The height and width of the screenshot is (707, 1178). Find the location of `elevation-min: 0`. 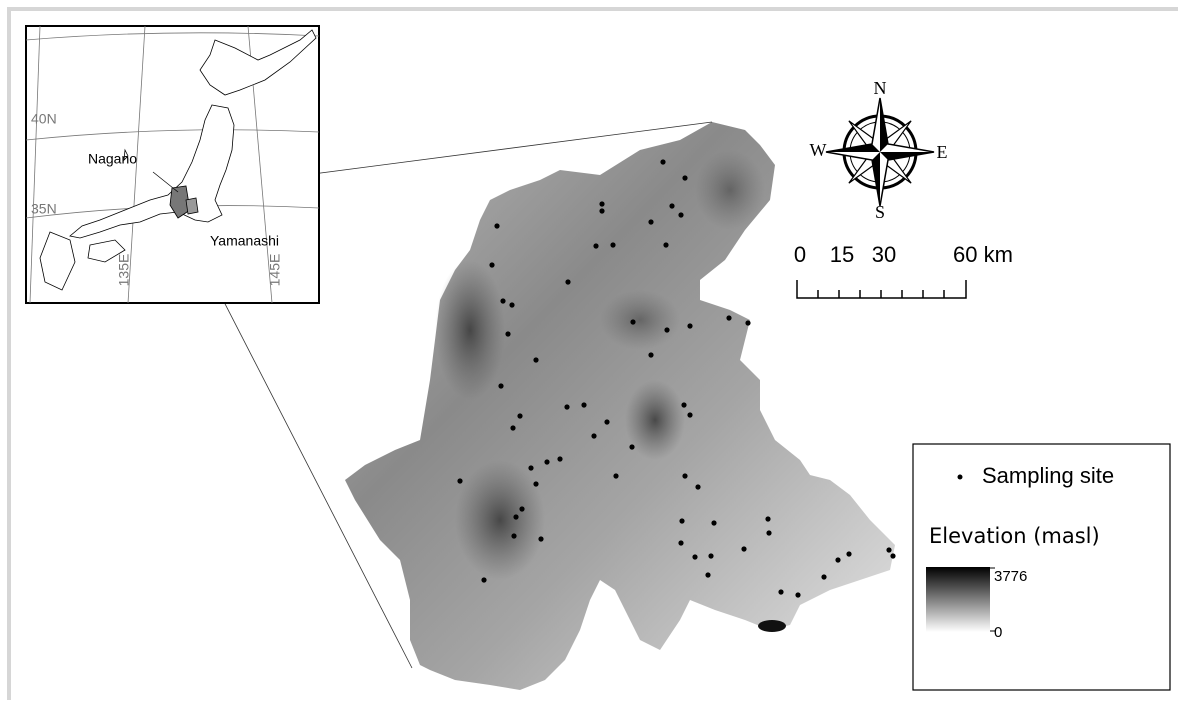

elevation-min: 0 is located at coordinates (998, 632).